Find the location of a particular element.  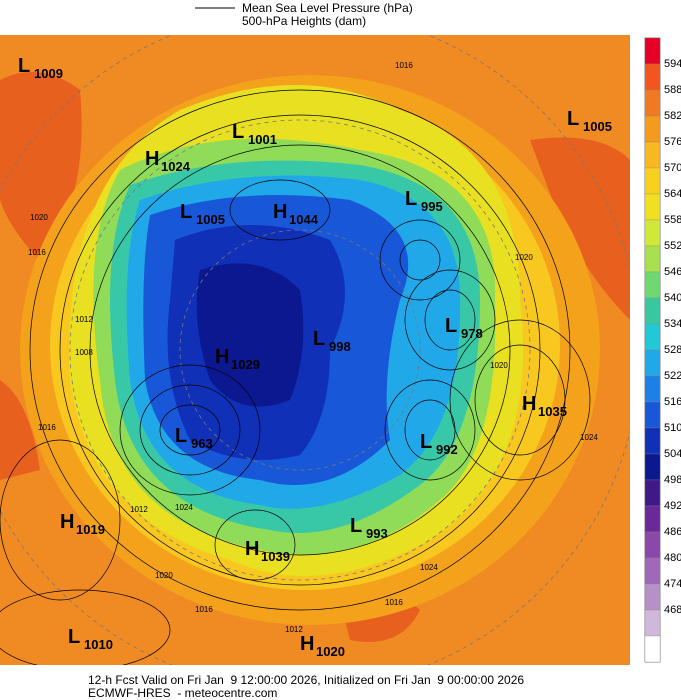

center-value: 963 is located at coordinates (202, 443).